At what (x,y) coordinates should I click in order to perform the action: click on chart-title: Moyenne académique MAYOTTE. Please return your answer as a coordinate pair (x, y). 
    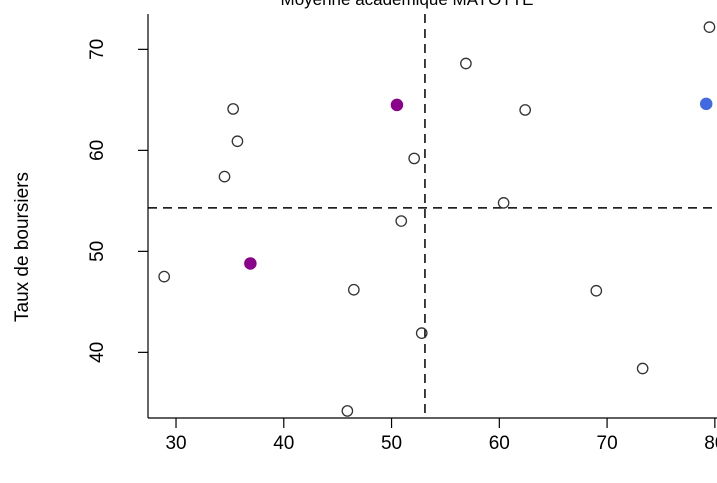
    Looking at the image, I should click on (407, 4).